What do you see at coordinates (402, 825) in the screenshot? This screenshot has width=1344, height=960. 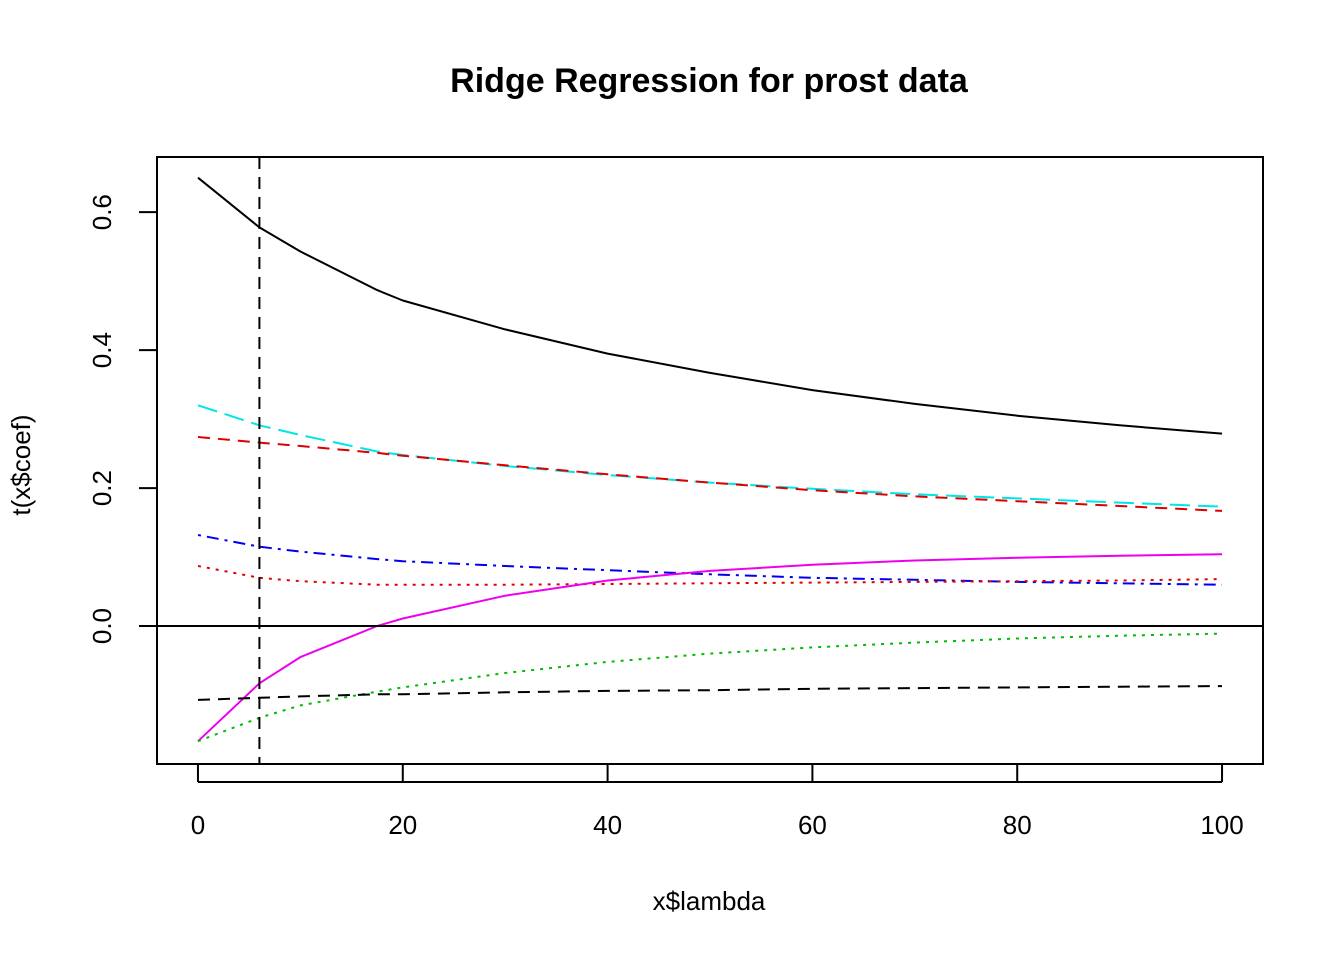 I see `x-tick-label: 20` at bounding box center [402, 825].